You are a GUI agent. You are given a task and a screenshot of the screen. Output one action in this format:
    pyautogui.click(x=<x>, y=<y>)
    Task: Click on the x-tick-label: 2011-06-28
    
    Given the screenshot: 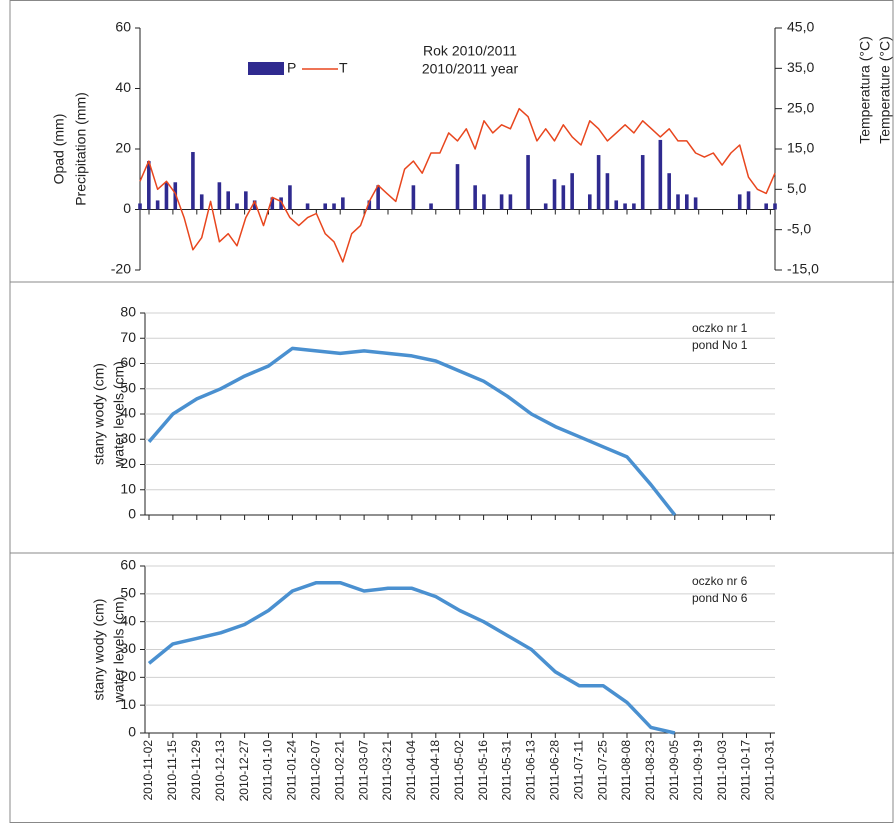 What is the action you would take?
    pyautogui.click(x=554, y=770)
    